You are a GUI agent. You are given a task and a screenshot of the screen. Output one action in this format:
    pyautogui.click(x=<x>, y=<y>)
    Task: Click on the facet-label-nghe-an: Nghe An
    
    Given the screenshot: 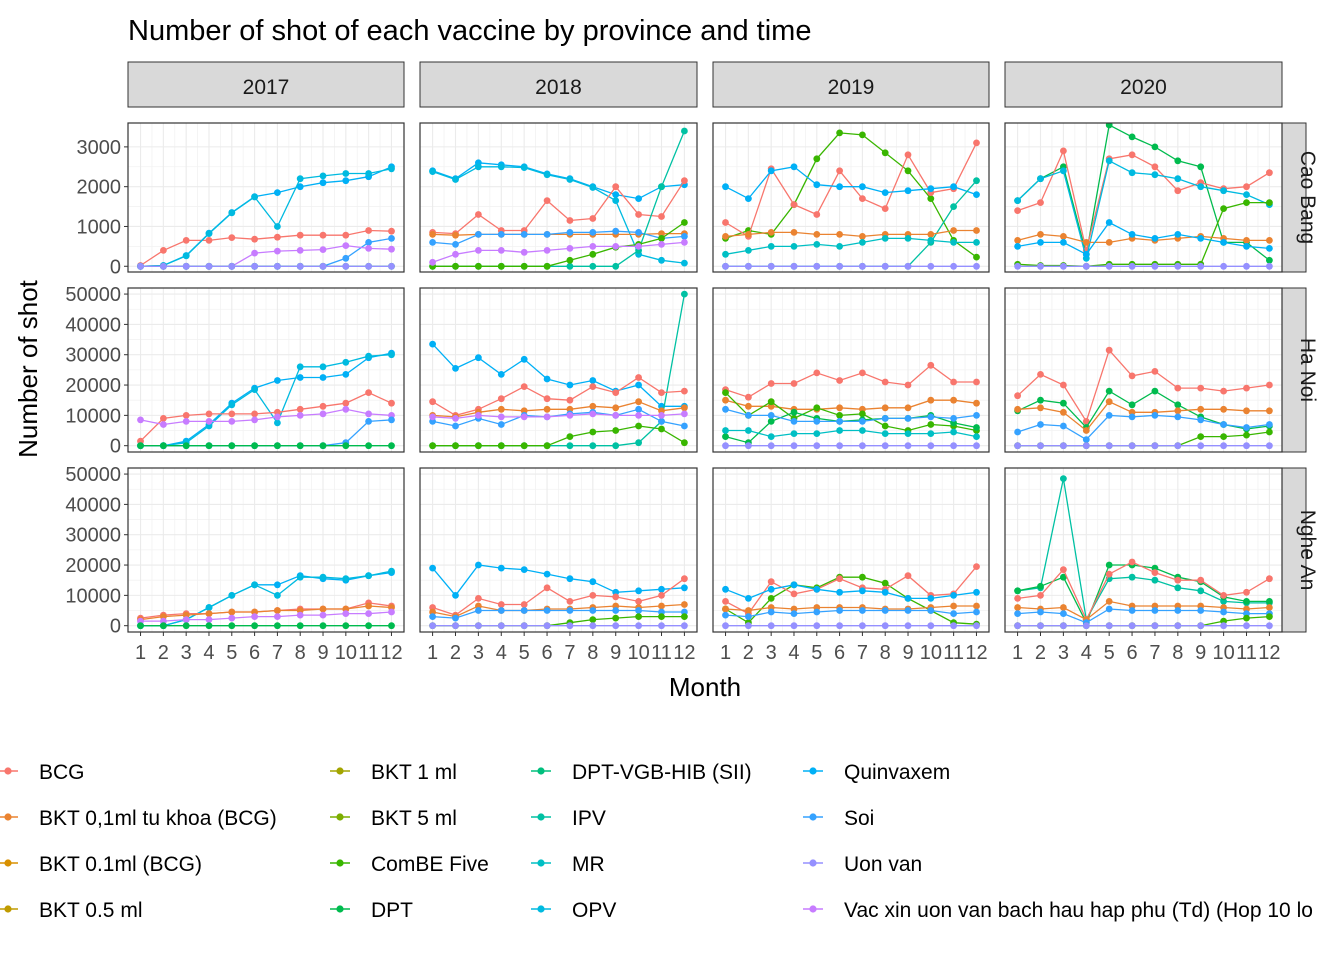 What is the action you would take?
    pyautogui.click(x=1307, y=550)
    